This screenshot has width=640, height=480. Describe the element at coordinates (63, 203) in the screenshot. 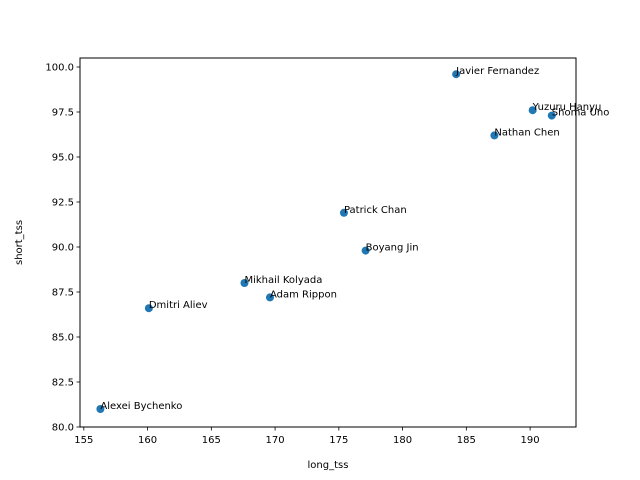

I see `y-tick-label: 92.5` at that location.